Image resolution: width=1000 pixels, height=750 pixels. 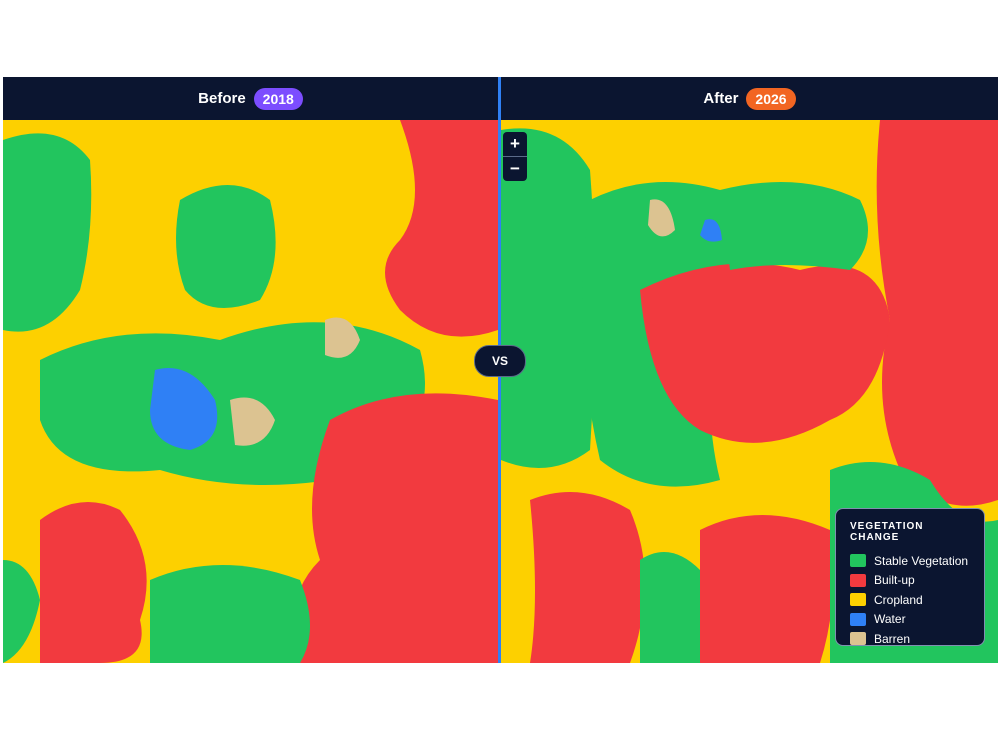 I want to click on legend-item: Barren, so click(x=910, y=639).